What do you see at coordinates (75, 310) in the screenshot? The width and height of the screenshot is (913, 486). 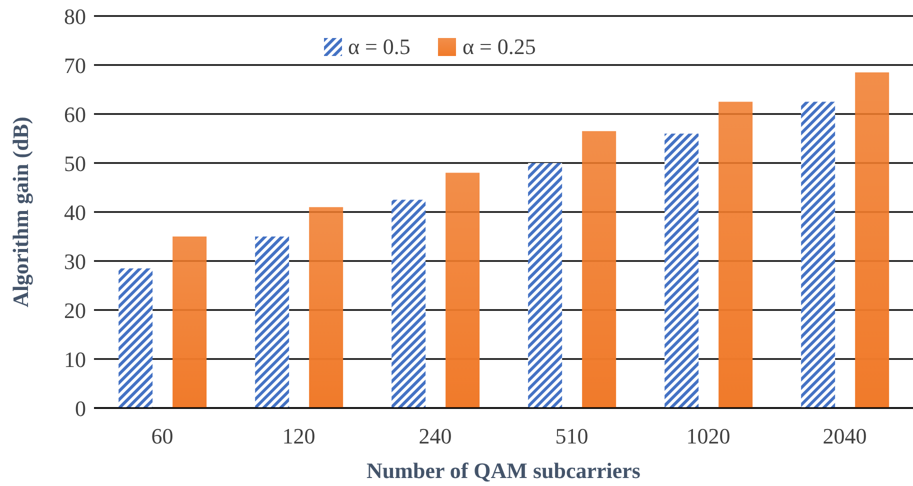 I see `y-tick-label: 20` at bounding box center [75, 310].